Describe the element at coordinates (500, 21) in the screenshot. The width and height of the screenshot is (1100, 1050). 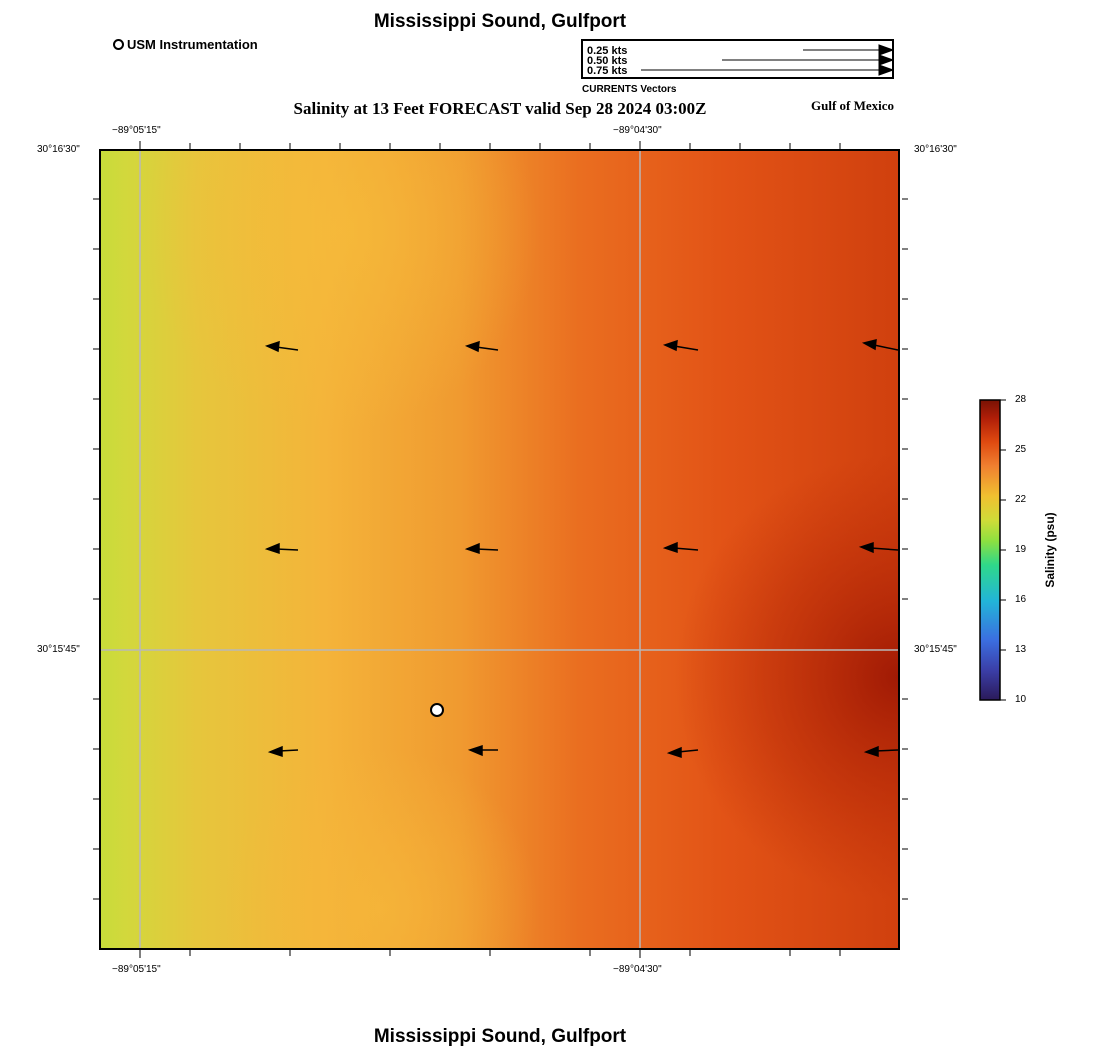
I see `map-title: Mississippi Sound, Gulfport` at that location.